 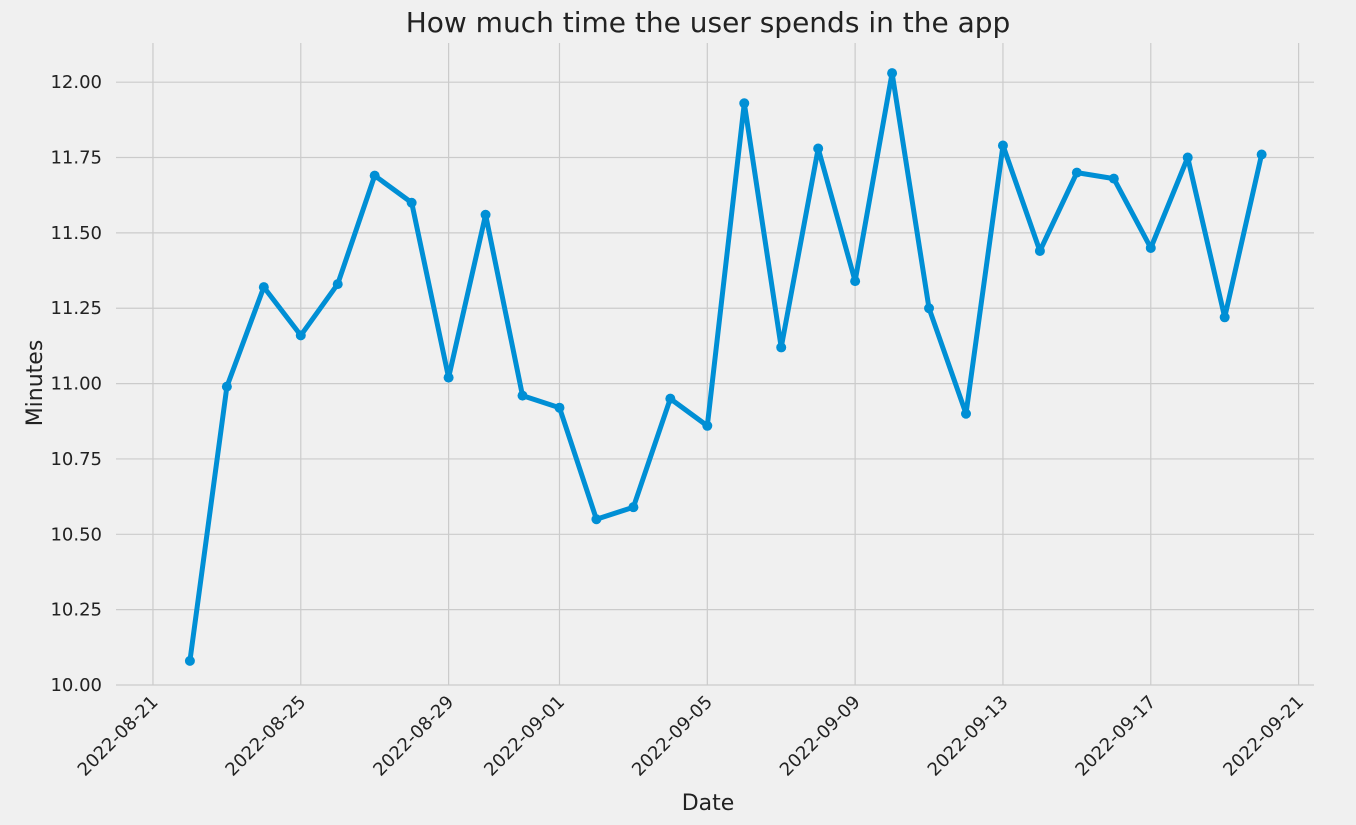 I want to click on y-tick-label: 10.00, so click(x=76, y=685).